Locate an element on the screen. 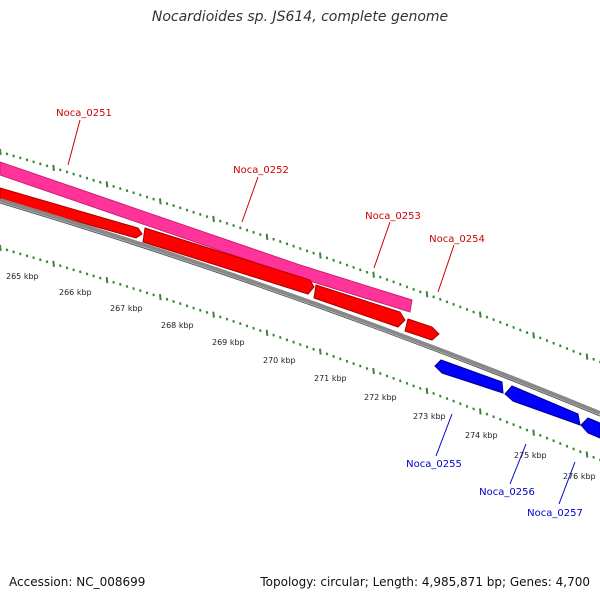 Image resolution: width=600 pixels, height=600 pixels. gene-label-noca-0255: Noca_0255 is located at coordinates (434, 464).